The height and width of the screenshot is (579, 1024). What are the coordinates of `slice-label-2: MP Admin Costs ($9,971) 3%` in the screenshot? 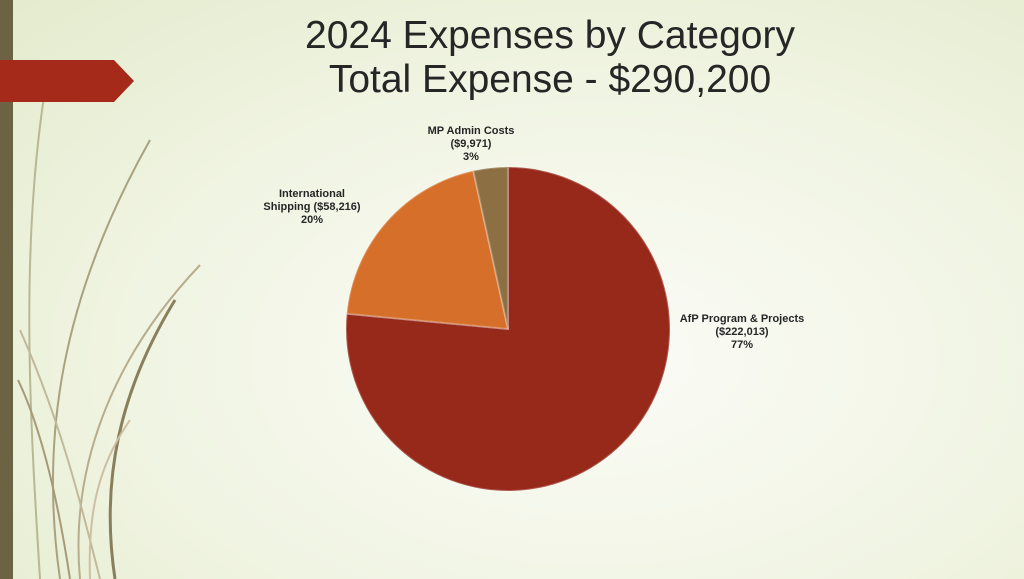 It's located at (471, 144).